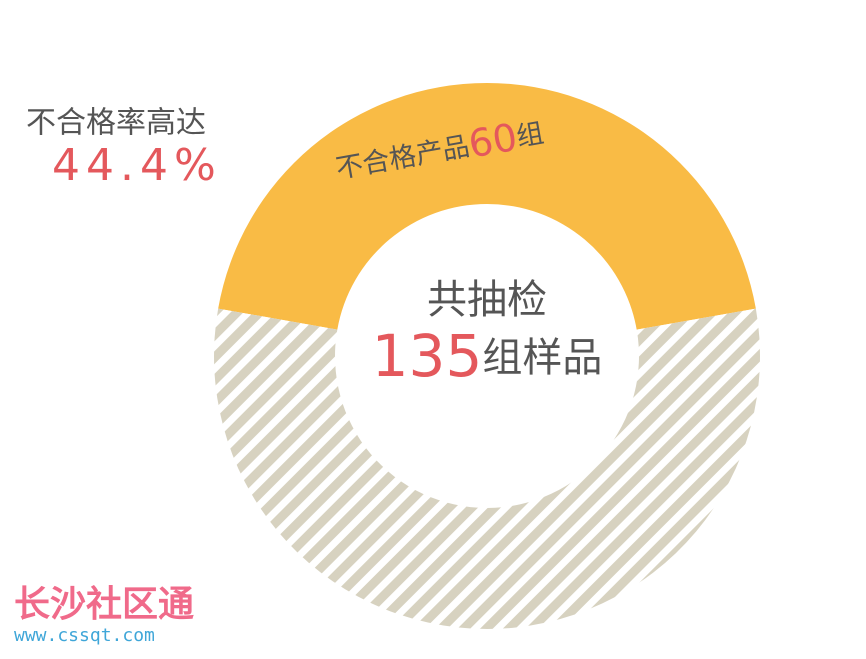  What do you see at coordinates (116, 123) in the screenshot?
I see `rate-title: 不合格率高达` at bounding box center [116, 123].